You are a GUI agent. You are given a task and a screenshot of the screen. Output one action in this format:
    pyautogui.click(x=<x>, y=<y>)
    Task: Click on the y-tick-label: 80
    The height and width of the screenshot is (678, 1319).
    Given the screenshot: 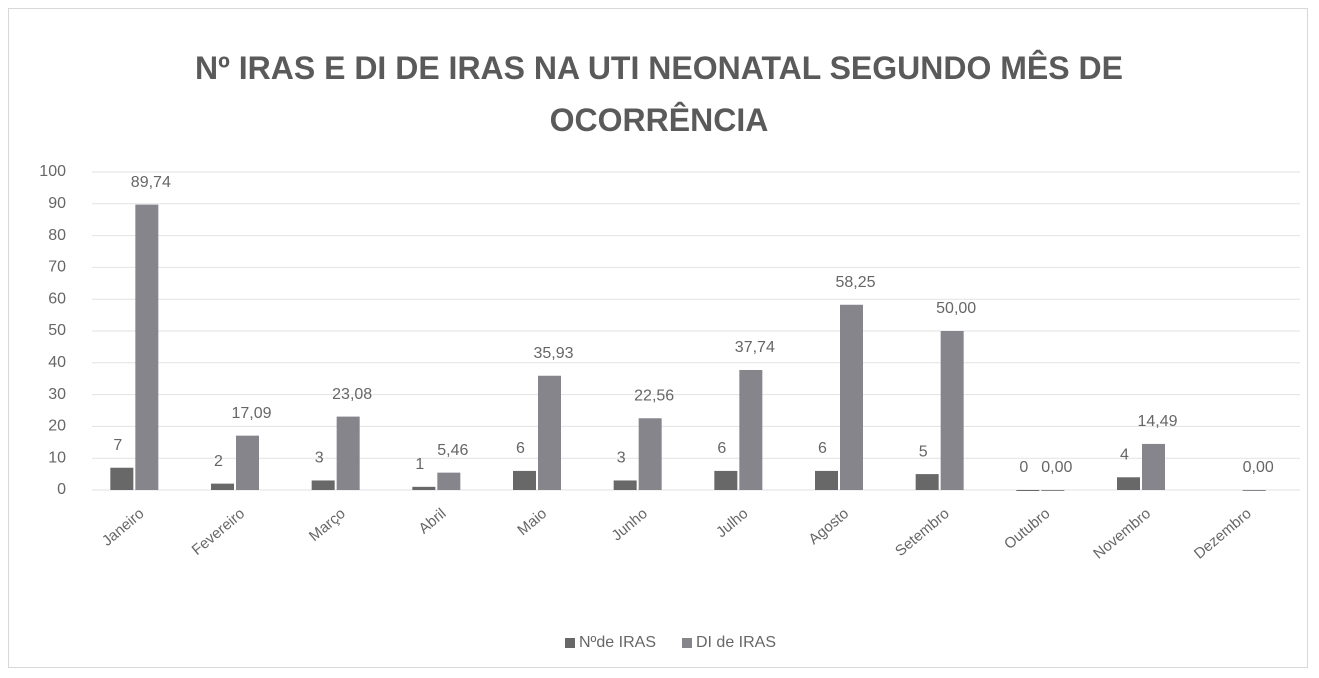 What is the action you would take?
    pyautogui.click(x=57, y=235)
    